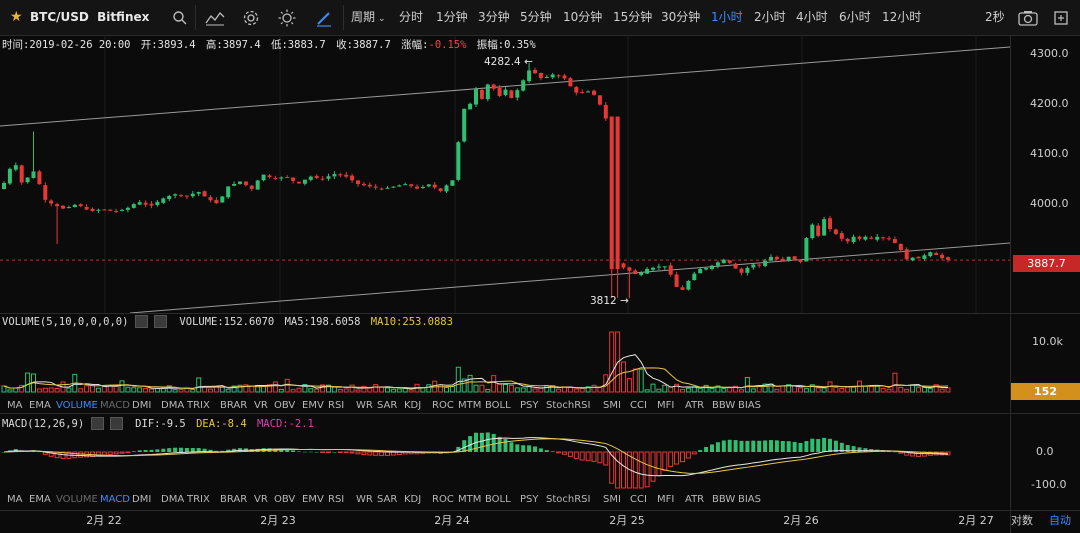  Describe the element at coordinates (902, 17) in the screenshot. I see `interval-option: 12小时` at that location.